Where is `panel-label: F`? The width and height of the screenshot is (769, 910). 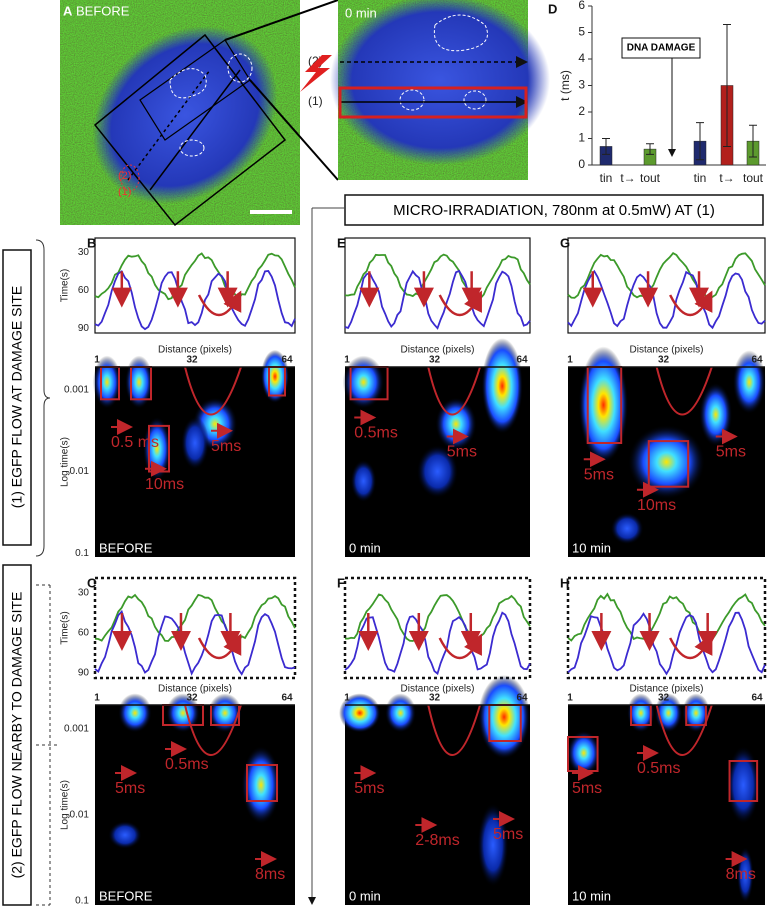 panel-label: F is located at coordinates (341, 582).